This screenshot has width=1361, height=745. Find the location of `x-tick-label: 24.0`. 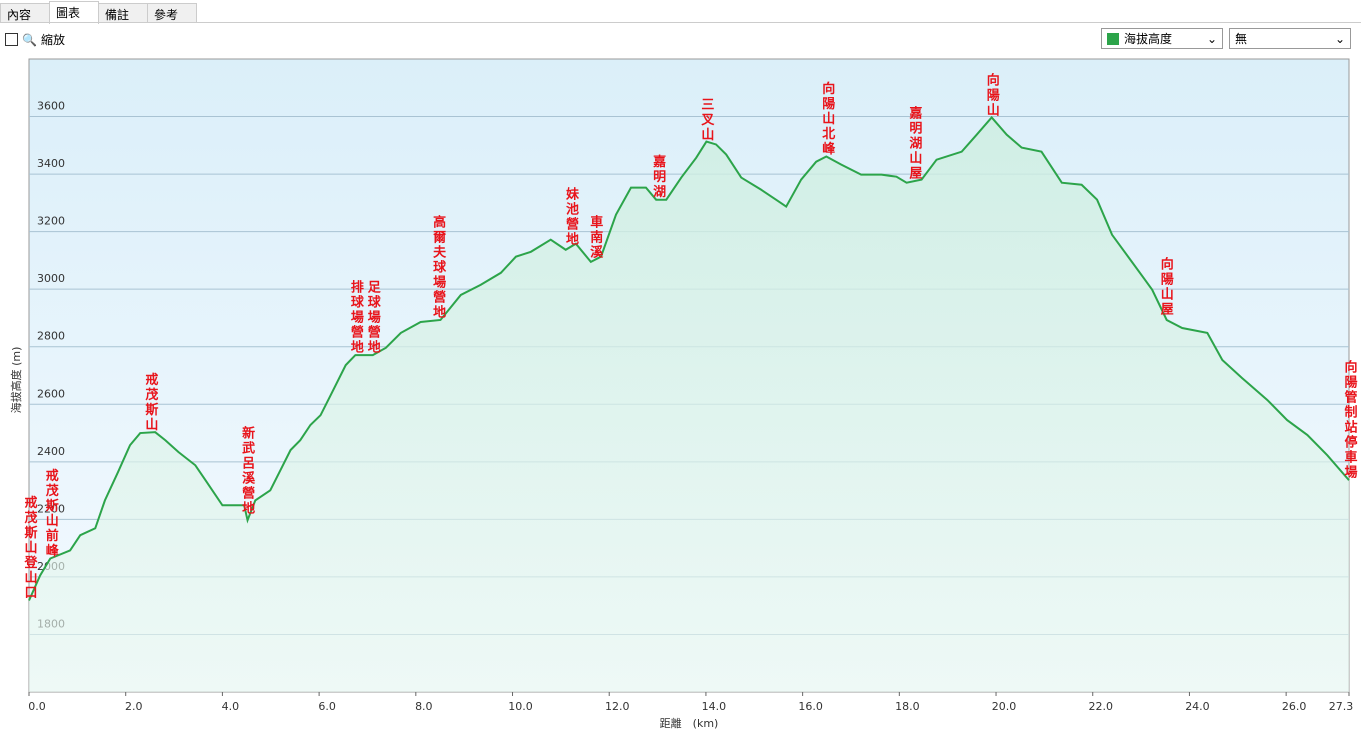

x-tick-label: 24.0 is located at coordinates (1197, 706).